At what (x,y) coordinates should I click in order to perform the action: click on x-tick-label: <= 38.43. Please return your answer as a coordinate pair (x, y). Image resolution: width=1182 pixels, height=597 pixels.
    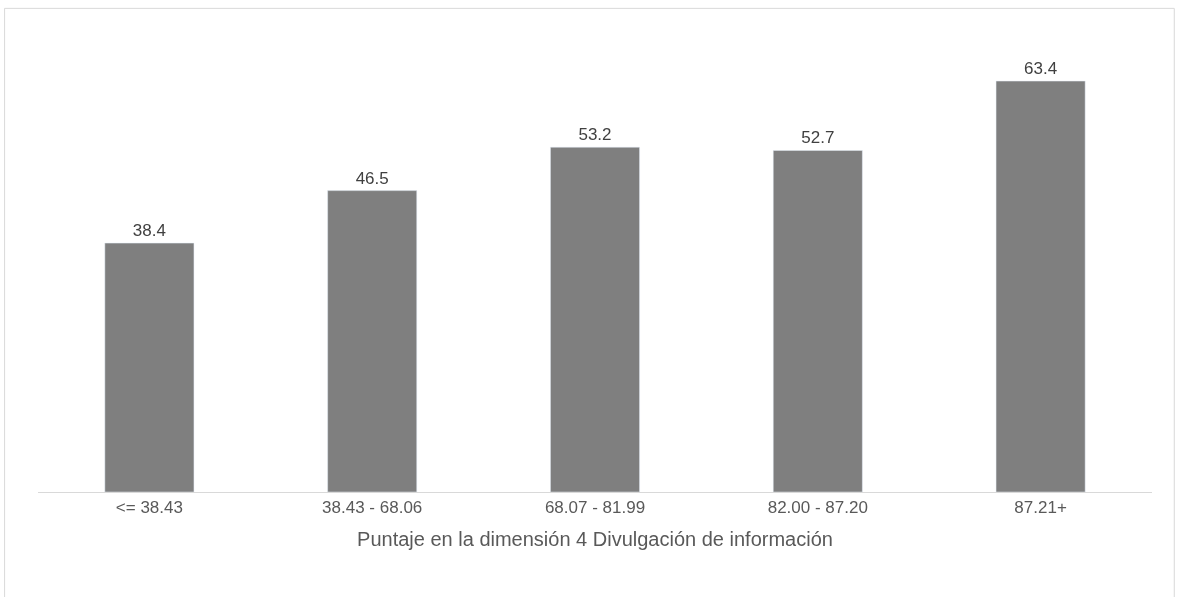
    Looking at the image, I should click on (149, 508).